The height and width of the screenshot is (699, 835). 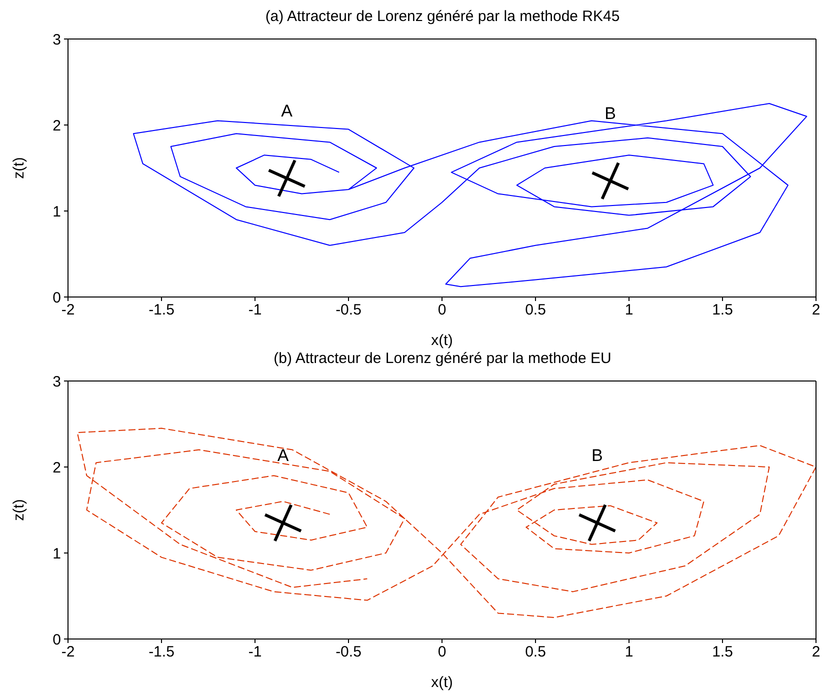 What do you see at coordinates (442, 17) in the screenshot?
I see `chart-title: (a) Attracteur de Lorenz généré par la methode RK45` at bounding box center [442, 17].